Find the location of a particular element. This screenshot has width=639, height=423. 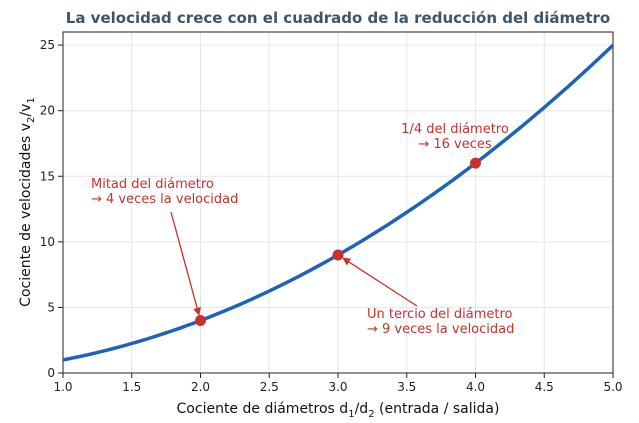

annotation-0-line-0: Mitad del diámetro is located at coordinates (152, 184).